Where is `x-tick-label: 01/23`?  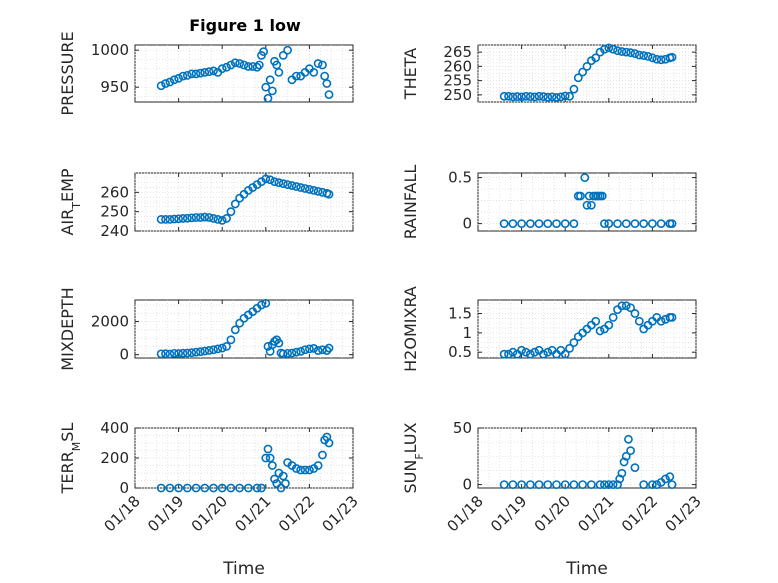 x-tick-label: 01/23 is located at coordinates (340, 513).